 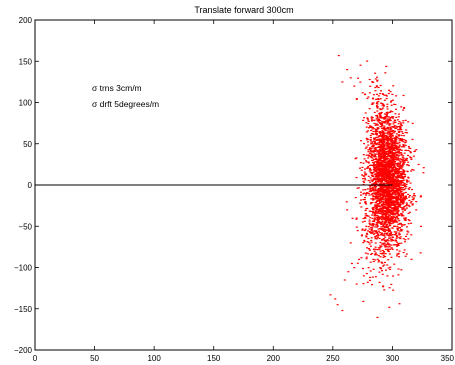 I want to click on x-tick-label: 50, so click(x=94, y=358).